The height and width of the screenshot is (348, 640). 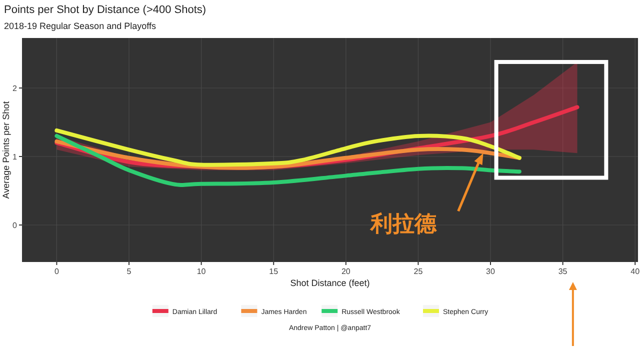 What do you see at coordinates (15, 225) in the screenshot?
I see `y-tick-label: 0` at bounding box center [15, 225].